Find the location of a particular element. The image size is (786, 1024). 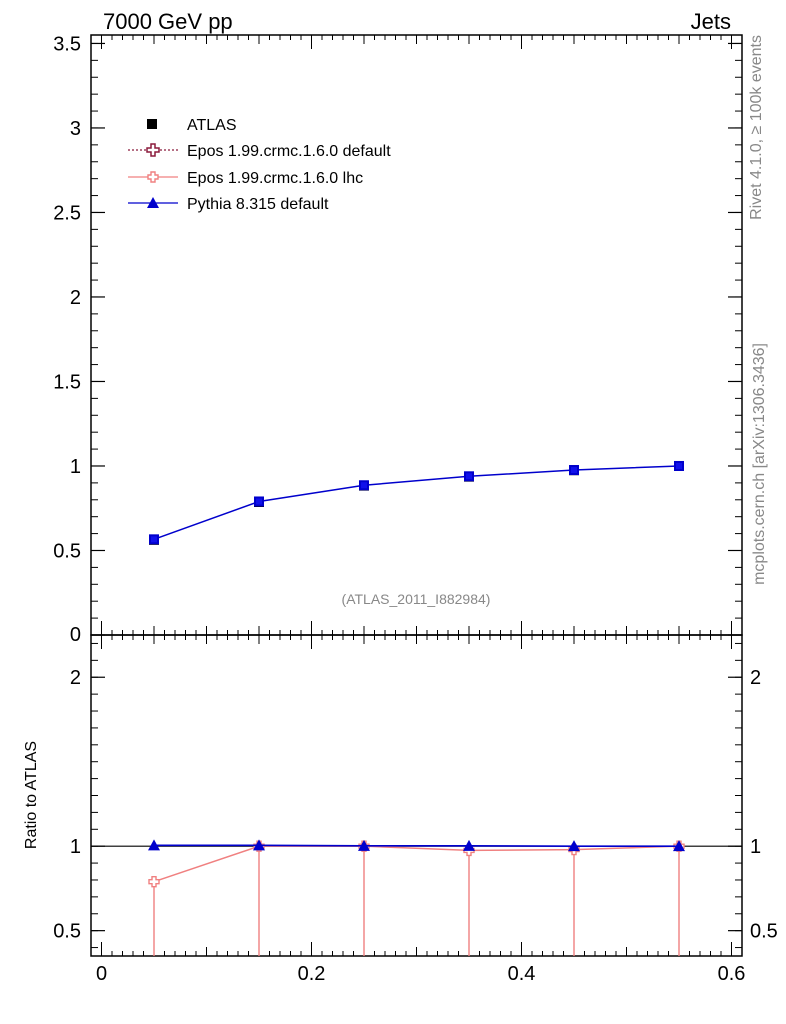

legend-marker-atlas is located at coordinates (152, 124).